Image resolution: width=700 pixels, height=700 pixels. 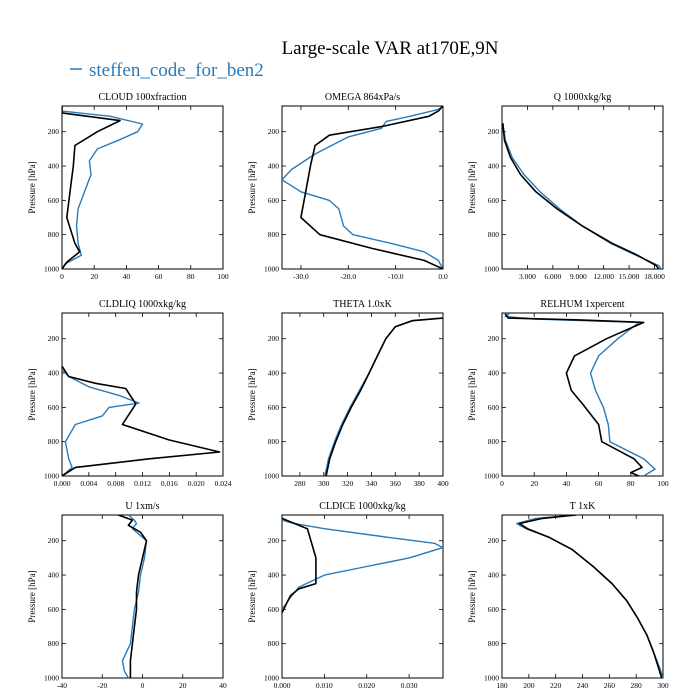 I want to click on x-tick-label: 80, so click(x=631, y=483).